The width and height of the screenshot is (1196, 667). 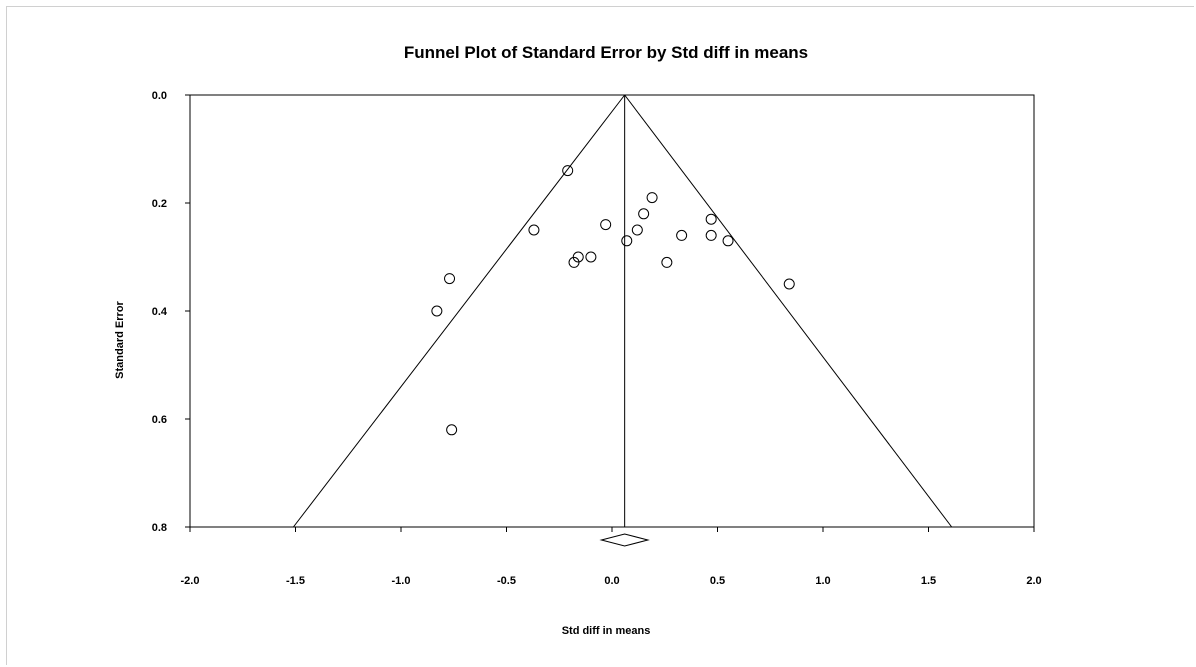 What do you see at coordinates (120, 339) in the screenshot?
I see `y-axis-label: Standard Error` at bounding box center [120, 339].